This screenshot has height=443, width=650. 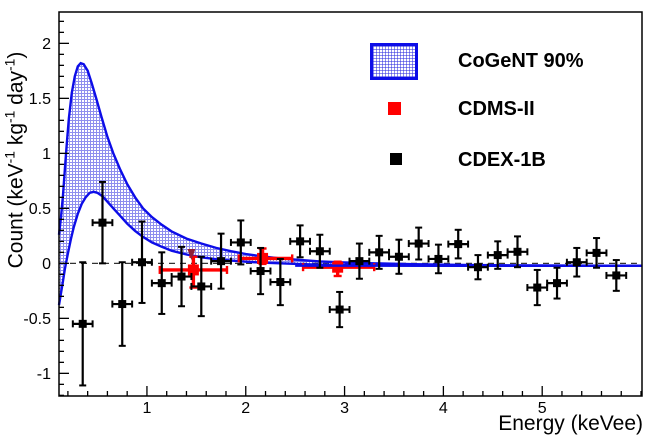 I want to click on y-title-text: kg, so click(x=16, y=136).